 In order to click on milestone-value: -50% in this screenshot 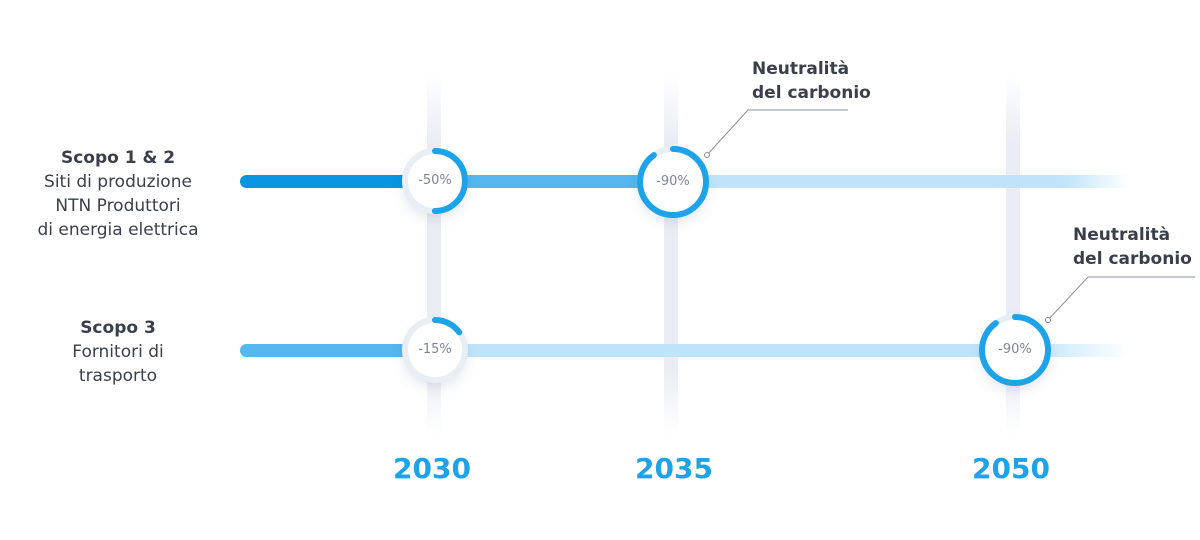, I will do `click(435, 180)`.